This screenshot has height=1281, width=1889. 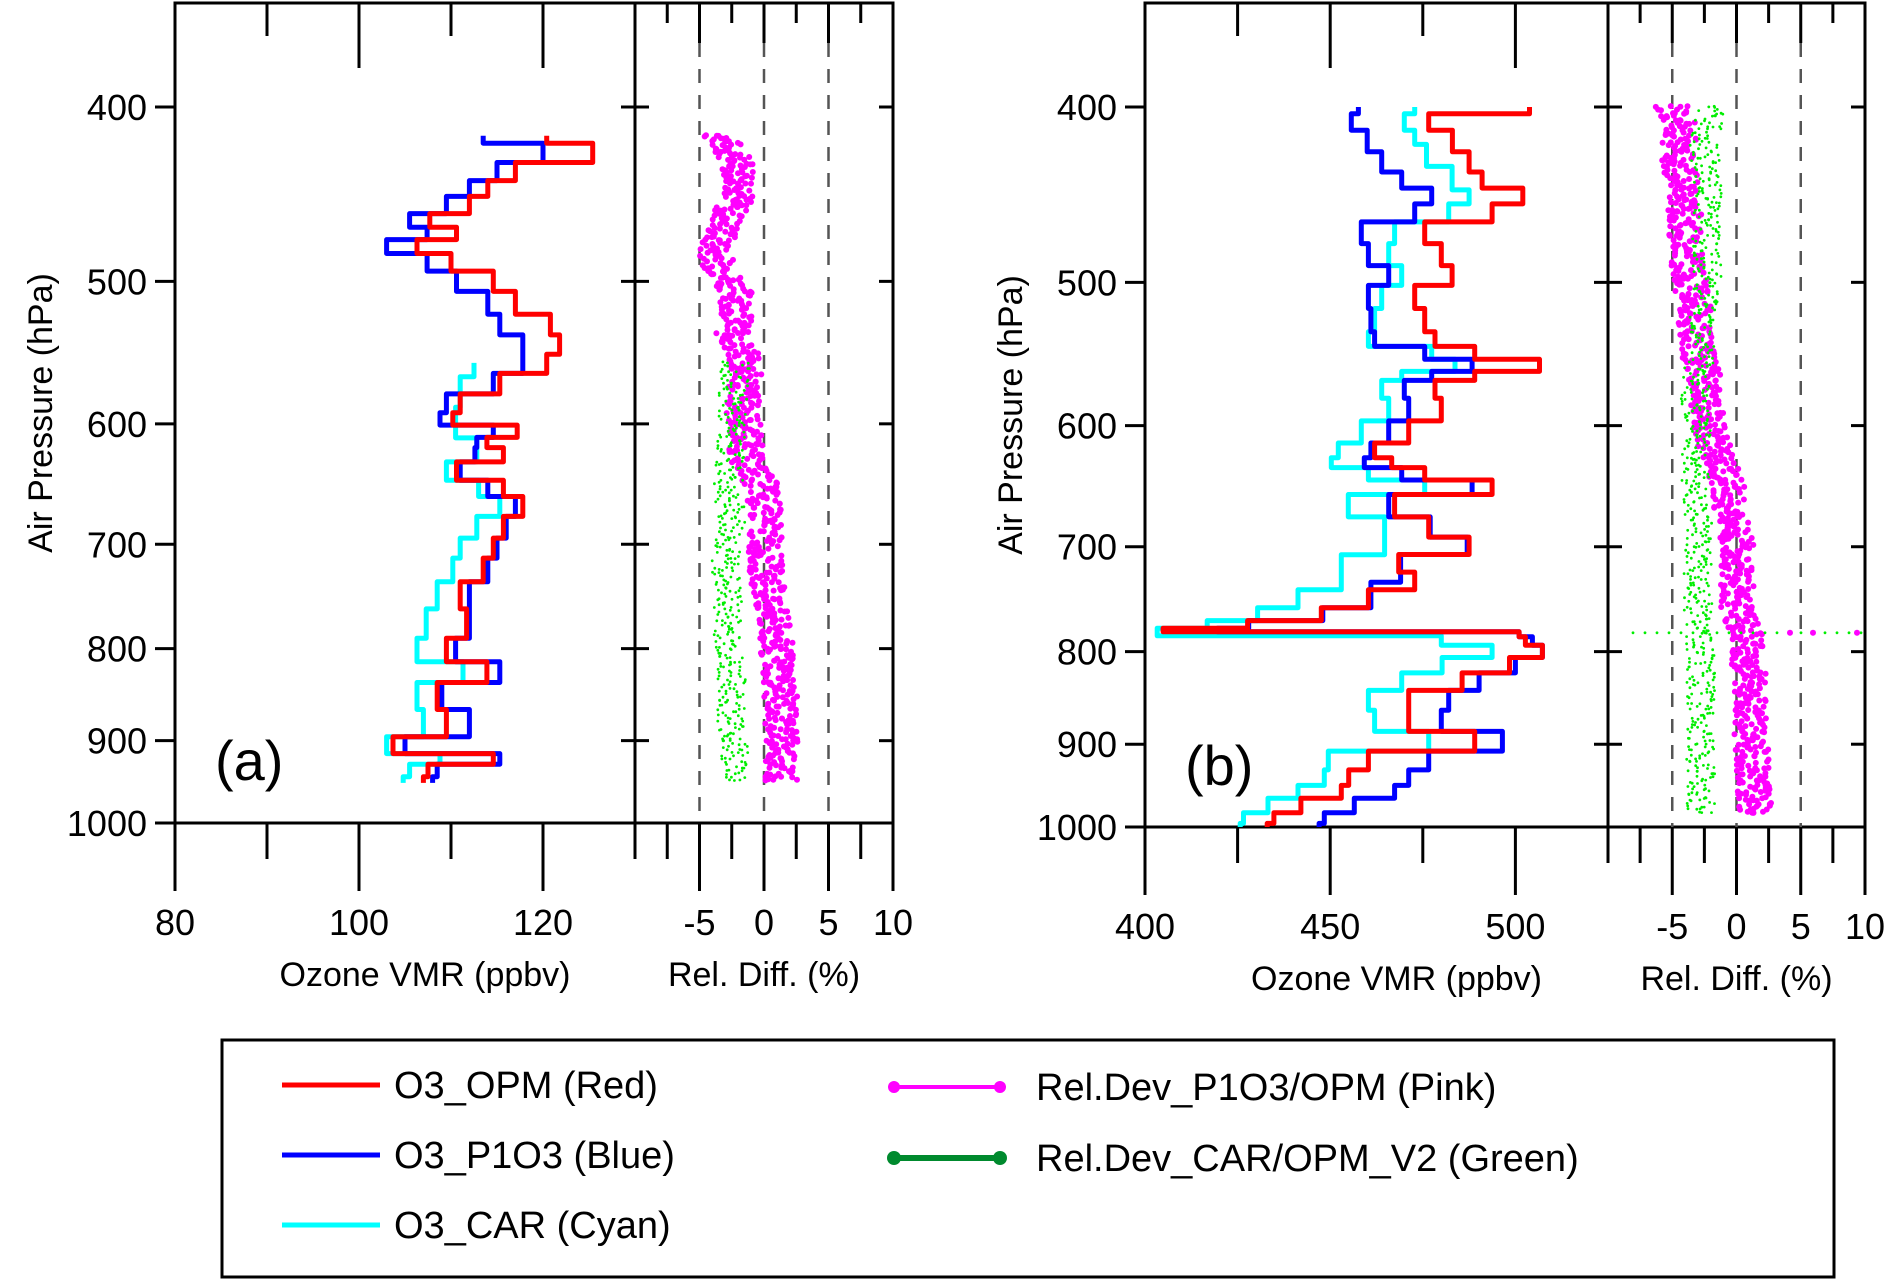 What do you see at coordinates (532, 1226) in the screenshot?
I see `legend-label-o3-car: O3_CAR (Cyan)` at bounding box center [532, 1226].